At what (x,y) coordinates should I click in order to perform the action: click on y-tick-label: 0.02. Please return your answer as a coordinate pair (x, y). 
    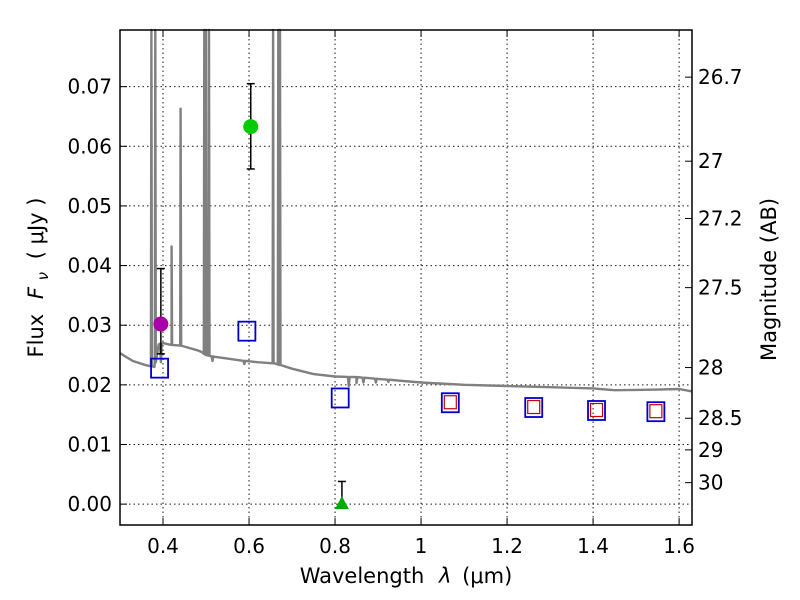
    Looking at the image, I should click on (89, 385).